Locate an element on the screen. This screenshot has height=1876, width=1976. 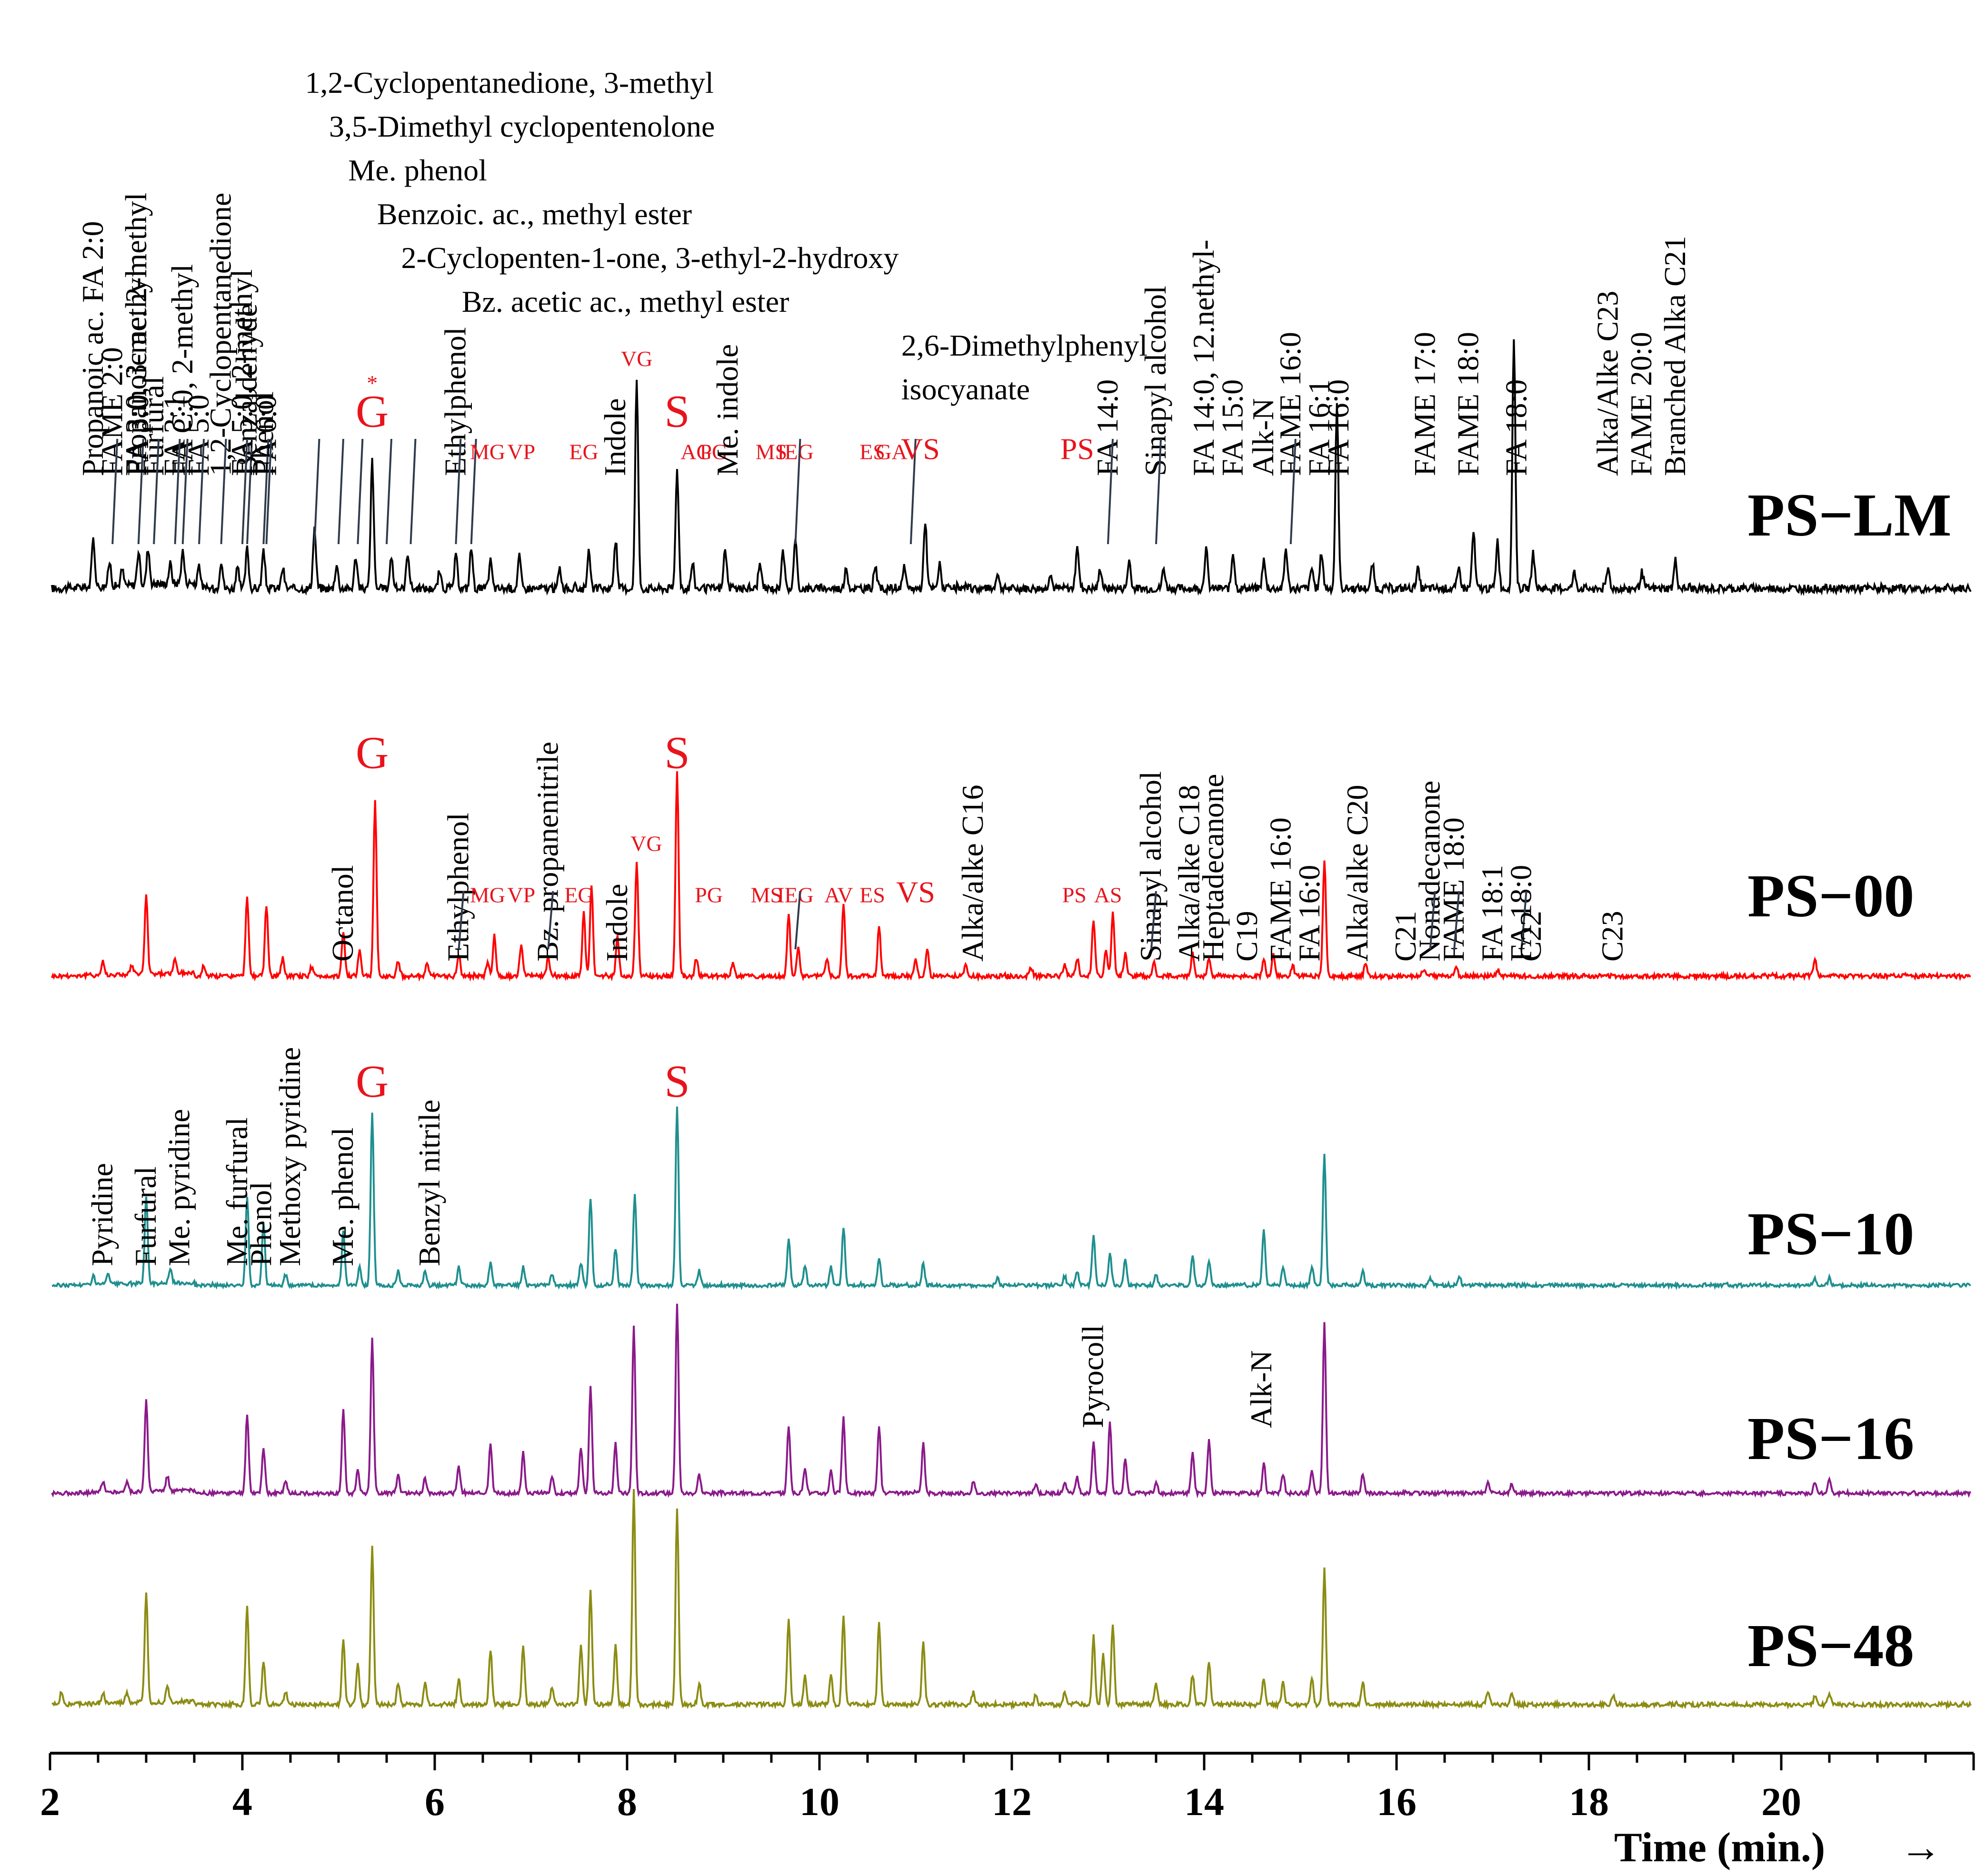
x-axis-ticks: 2 4 6 8 10 12 14 16 18 20 is located at coordinates (1007, 1788).